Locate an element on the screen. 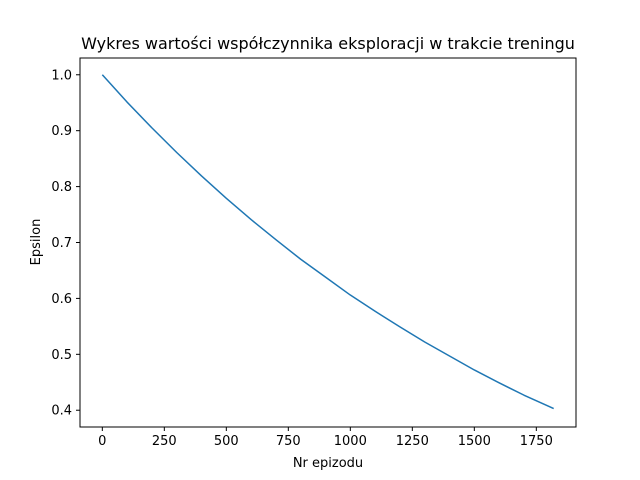 Image resolution: width=640 pixels, height=480 pixels. x-tick-label: 0 is located at coordinates (102, 441).